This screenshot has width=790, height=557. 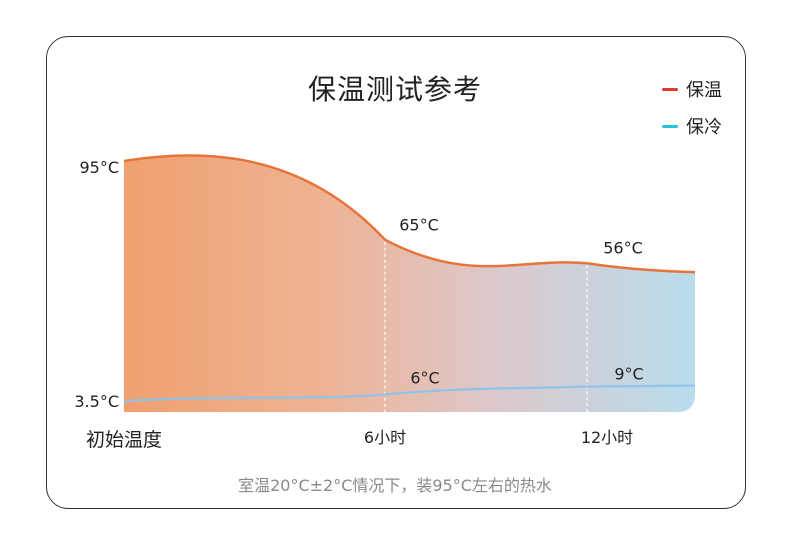 I want to click on legend-label-cold: 保冷, so click(x=704, y=127).